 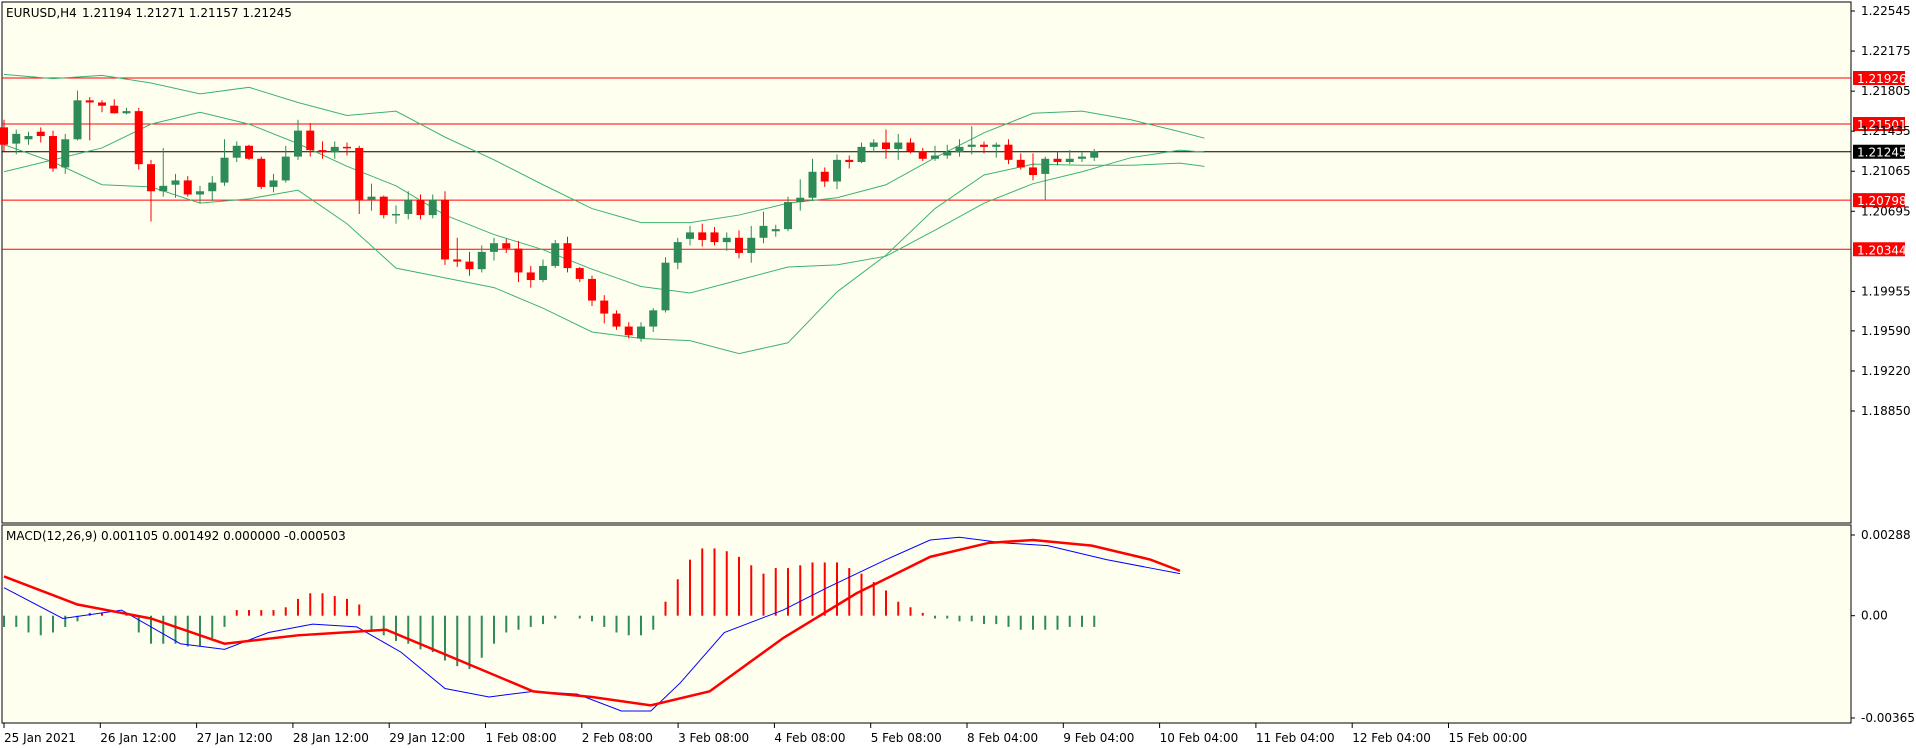 What do you see at coordinates (809, 738) in the screenshot?
I see `time-label: 4 Feb 08:00` at bounding box center [809, 738].